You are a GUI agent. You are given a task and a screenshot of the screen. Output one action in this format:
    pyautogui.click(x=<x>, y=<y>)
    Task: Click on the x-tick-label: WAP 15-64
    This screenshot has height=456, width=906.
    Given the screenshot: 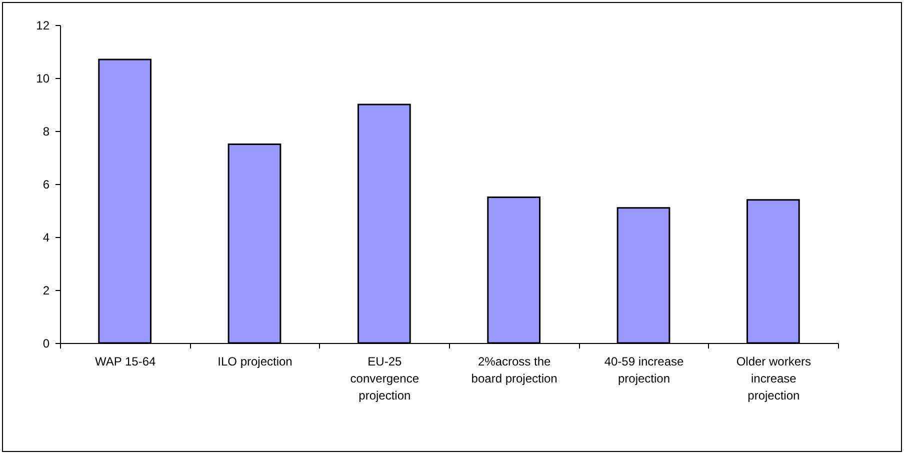 What is the action you would take?
    pyautogui.click(x=125, y=361)
    